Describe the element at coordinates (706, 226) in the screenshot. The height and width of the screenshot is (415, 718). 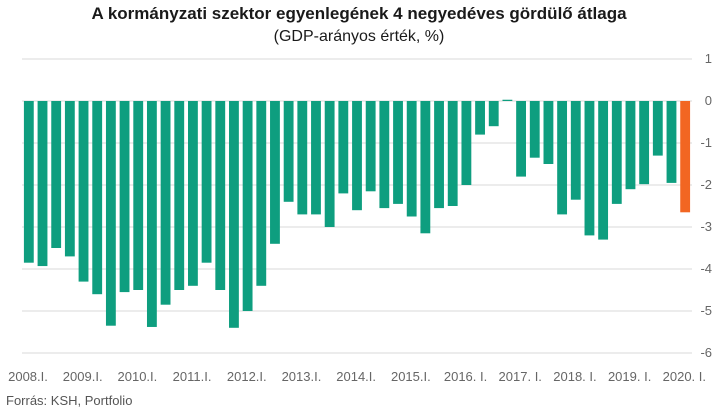
I see `y-tick-label: -3` at that location.